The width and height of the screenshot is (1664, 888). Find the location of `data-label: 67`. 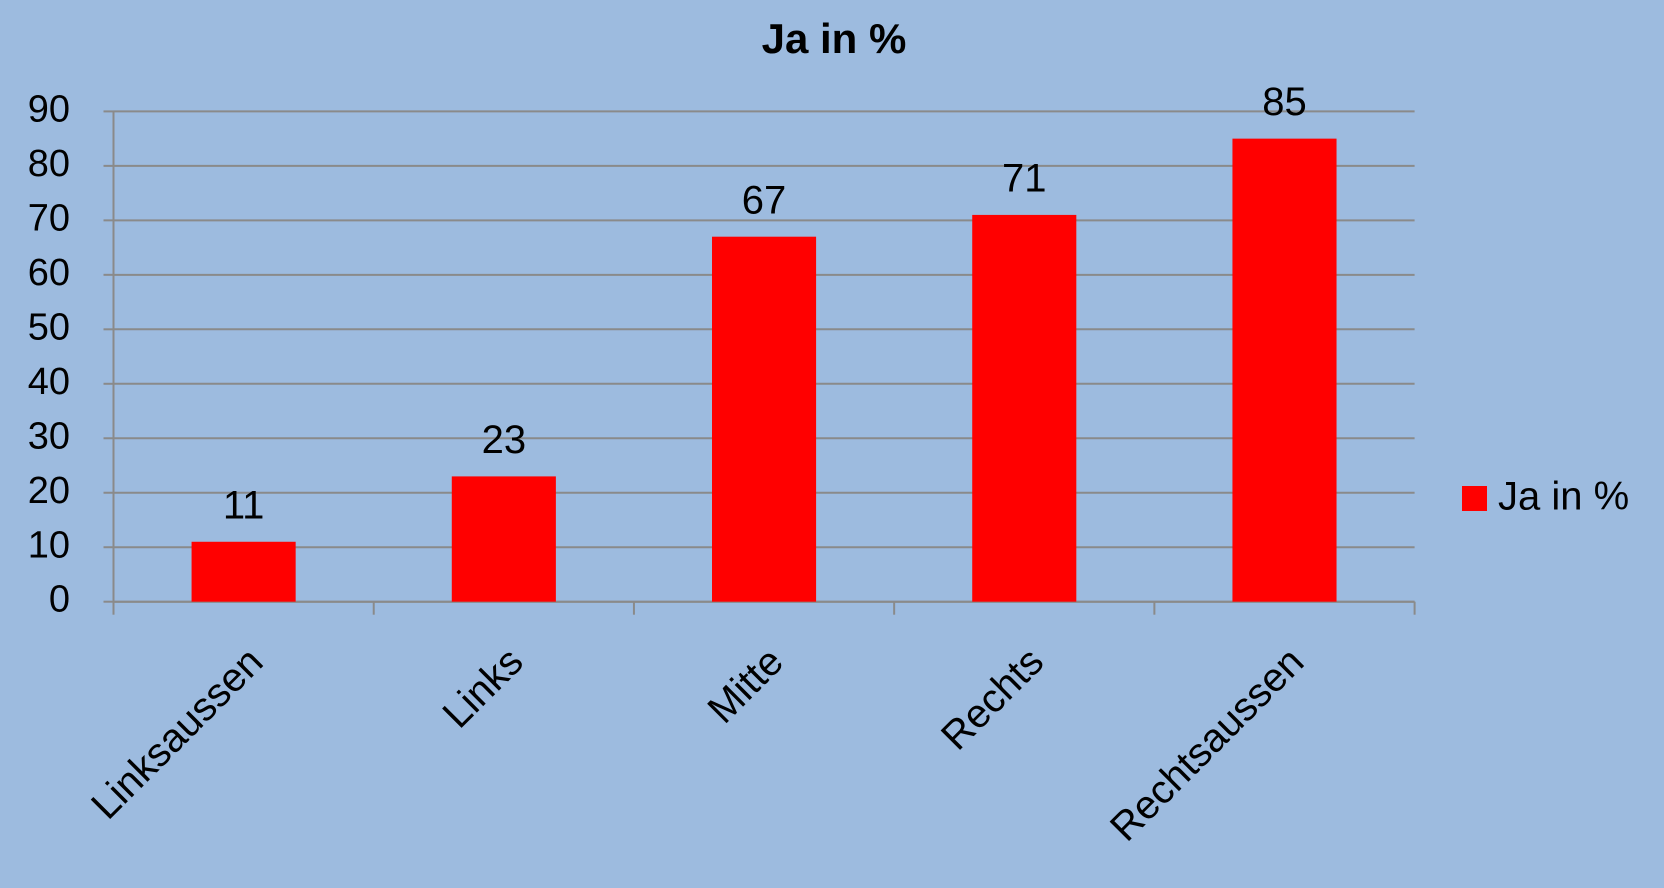

data-label: 67 is located at coordinates (764, 200).